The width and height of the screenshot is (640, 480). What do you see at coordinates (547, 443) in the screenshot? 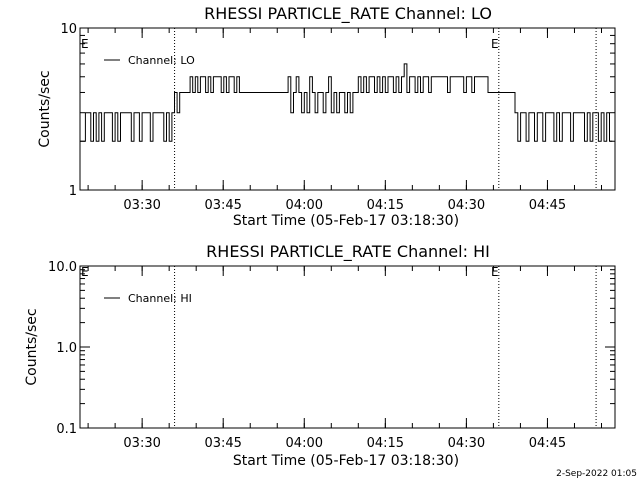
I see `chart-hi-xtick-label: 04:45` at bounding box center [547, 443].